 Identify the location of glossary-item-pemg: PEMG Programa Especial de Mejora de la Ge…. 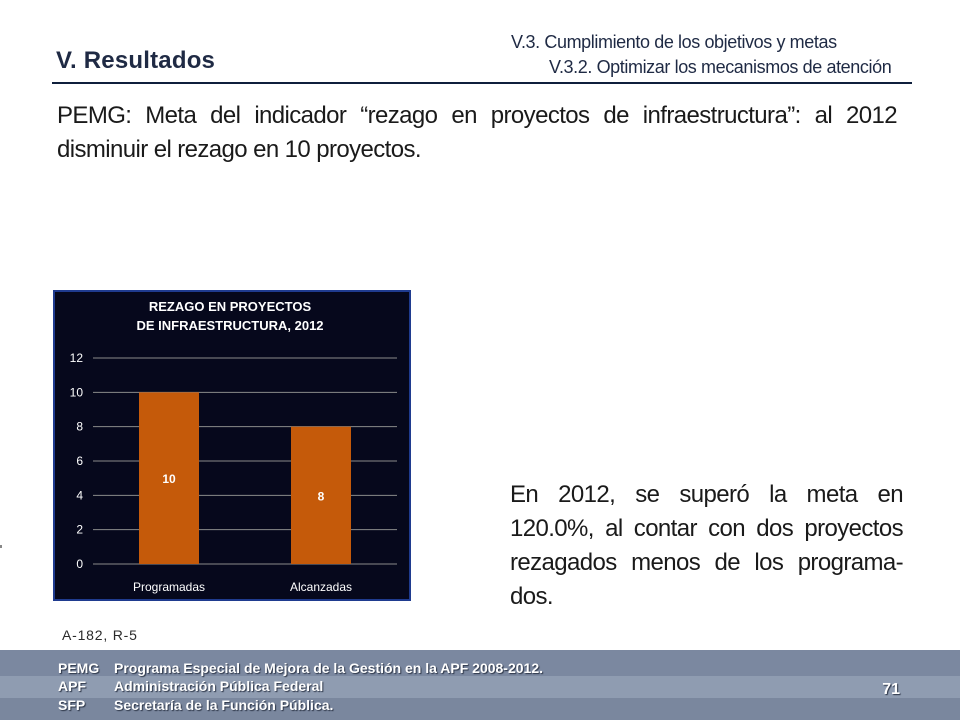
(300, 668).